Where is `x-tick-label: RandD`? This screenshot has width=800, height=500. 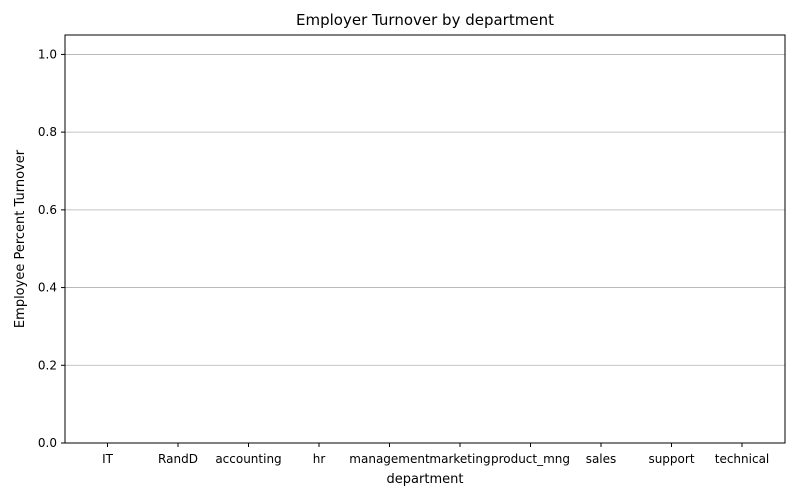
x-tick-label: RandD is located at coordinates (178, 459).